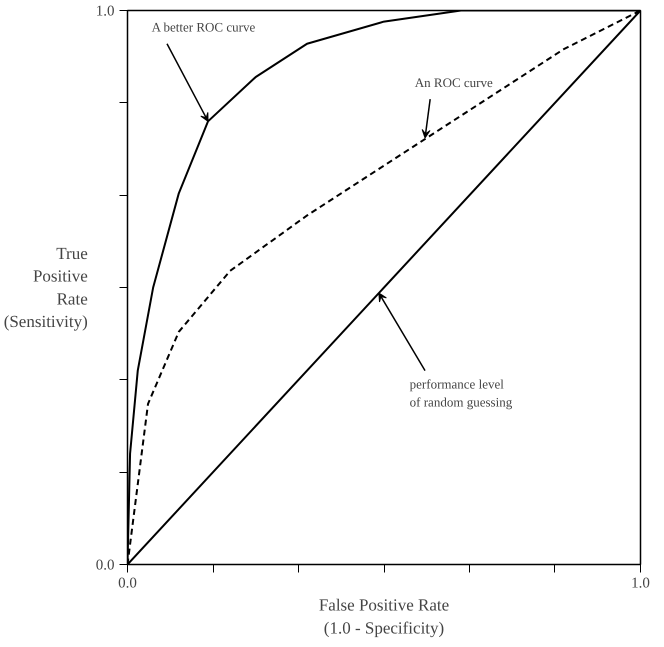 This screenshot has height=647, width=664. Describe the element at coordinates (453, 82) in the screenshot. I see `annotation: An ROC curve` at that location.